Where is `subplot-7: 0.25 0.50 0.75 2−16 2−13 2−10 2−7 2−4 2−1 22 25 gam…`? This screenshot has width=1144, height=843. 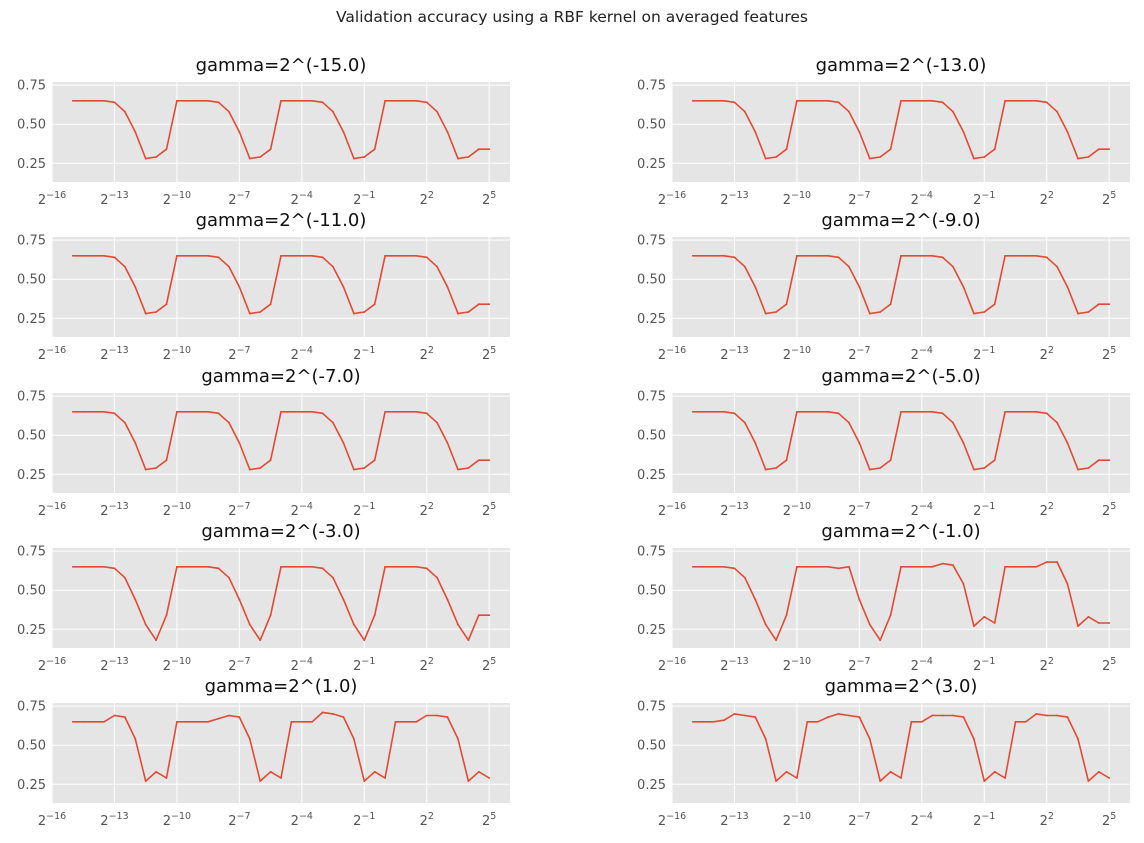 subplot-7: 0.25 0.50 0.75 2−16 2−13 2−10 2−7 2−4 2−1 22 25 gam… is located at coordinates (263, 597).